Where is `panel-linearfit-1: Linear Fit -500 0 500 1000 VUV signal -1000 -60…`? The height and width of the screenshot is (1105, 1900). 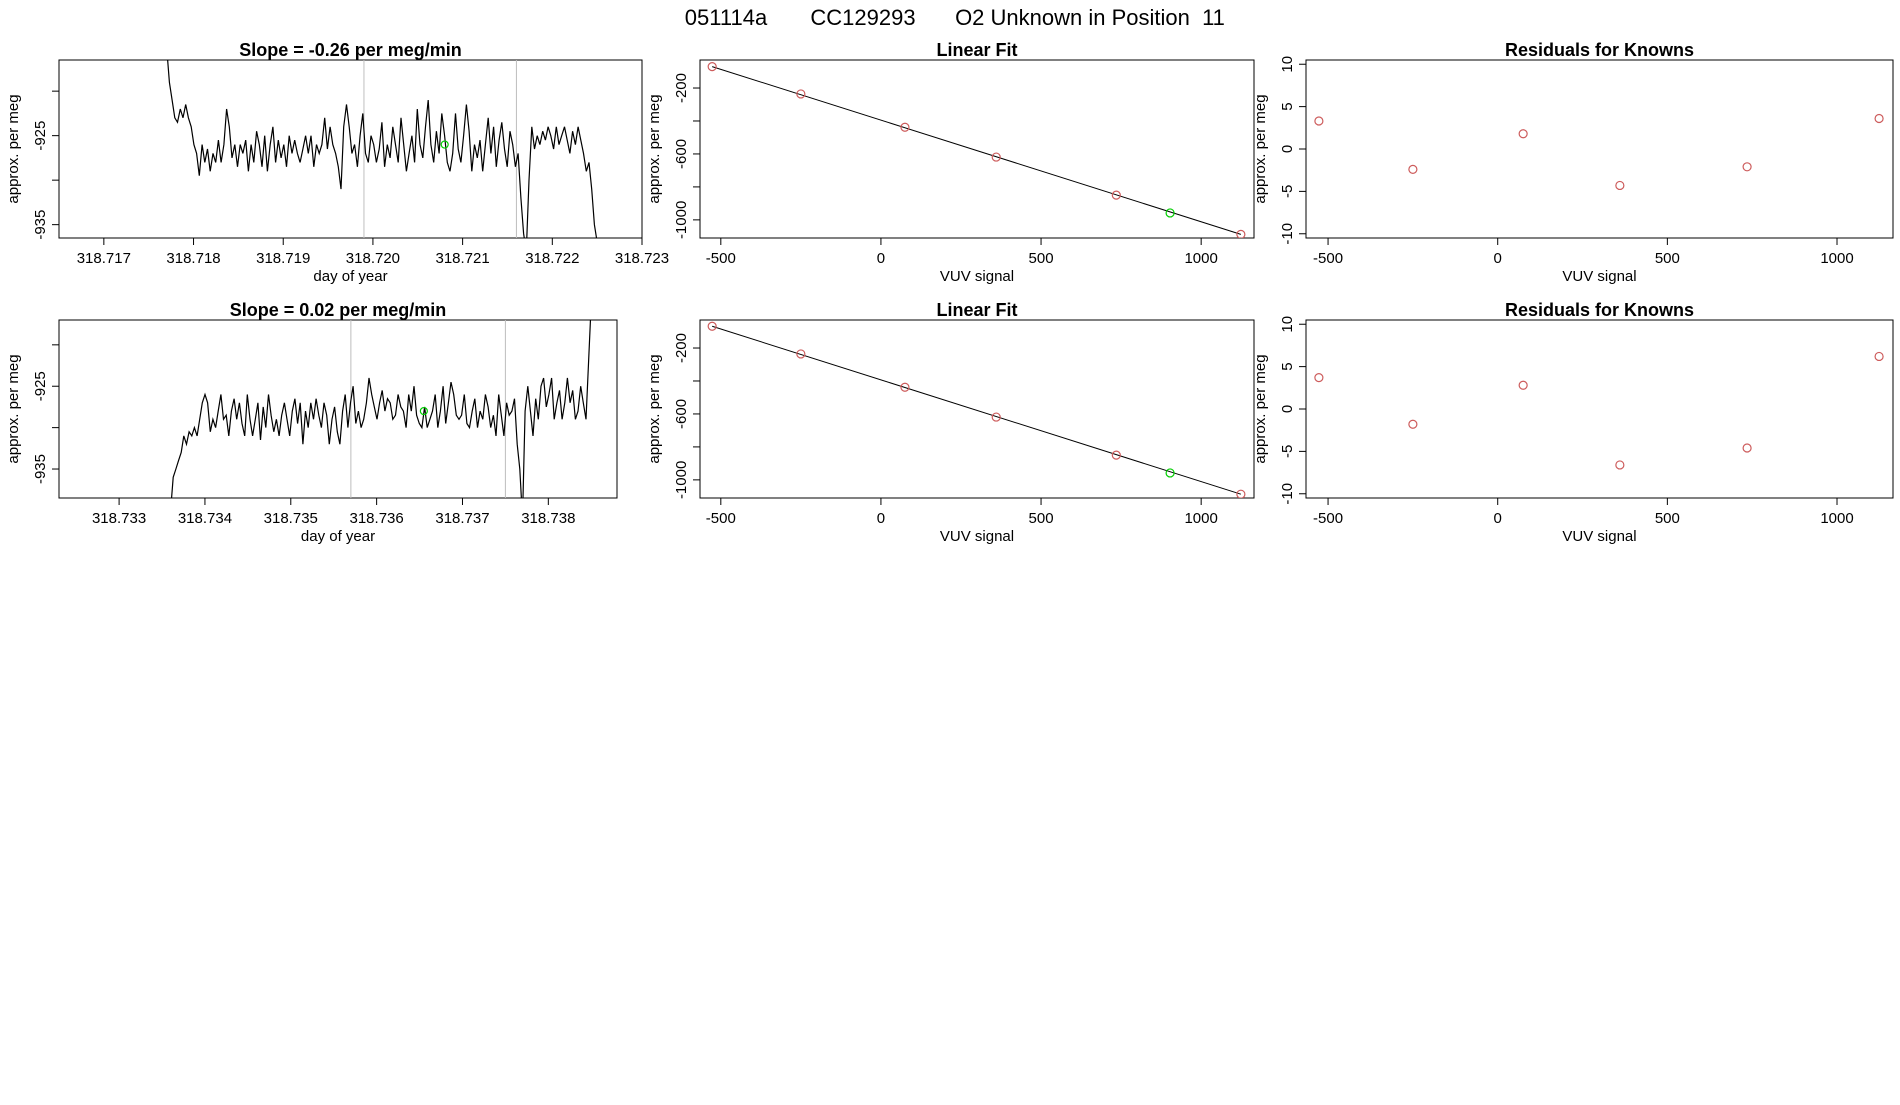 panel-linearfit-1: Linear Fit -500 0 500 1000 VUV signal -1000 -60… is located at coordinates (950, 162).